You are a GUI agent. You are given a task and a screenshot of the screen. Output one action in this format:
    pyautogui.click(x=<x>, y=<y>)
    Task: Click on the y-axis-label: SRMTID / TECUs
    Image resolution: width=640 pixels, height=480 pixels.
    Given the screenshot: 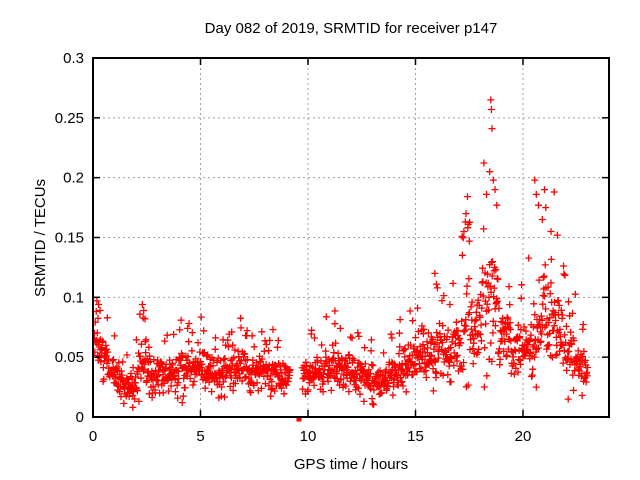 What is the action you would take?
    pyautogui.click(x=40, y=238)
    